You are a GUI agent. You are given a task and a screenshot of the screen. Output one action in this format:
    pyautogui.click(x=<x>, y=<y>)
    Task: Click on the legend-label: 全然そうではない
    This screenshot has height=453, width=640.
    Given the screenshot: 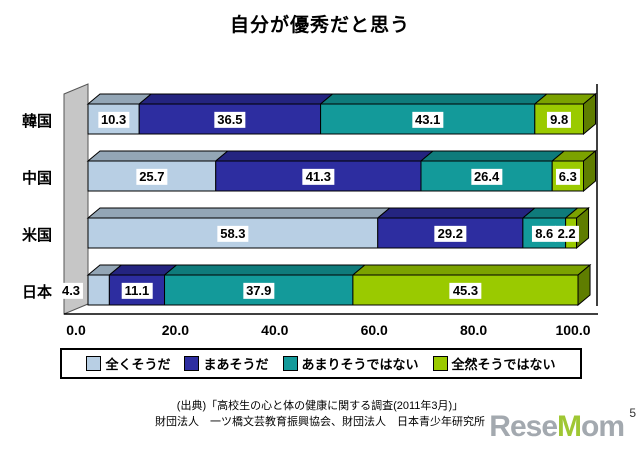 What is the action you would take?
    pyautogui.click(x=503, y=364)
    